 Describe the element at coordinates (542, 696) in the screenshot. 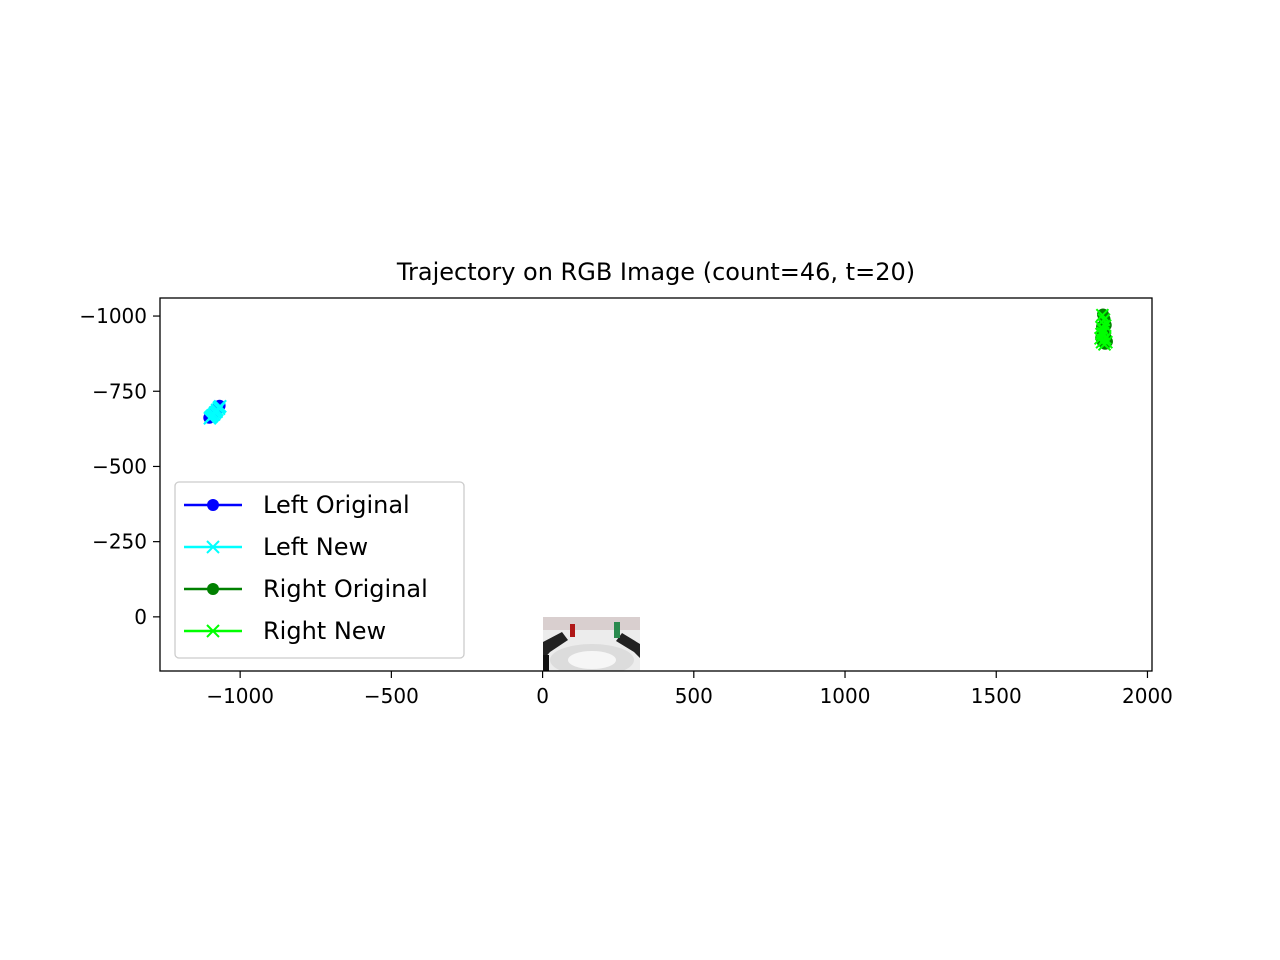

I see `x-tick-label: 0` at that location.